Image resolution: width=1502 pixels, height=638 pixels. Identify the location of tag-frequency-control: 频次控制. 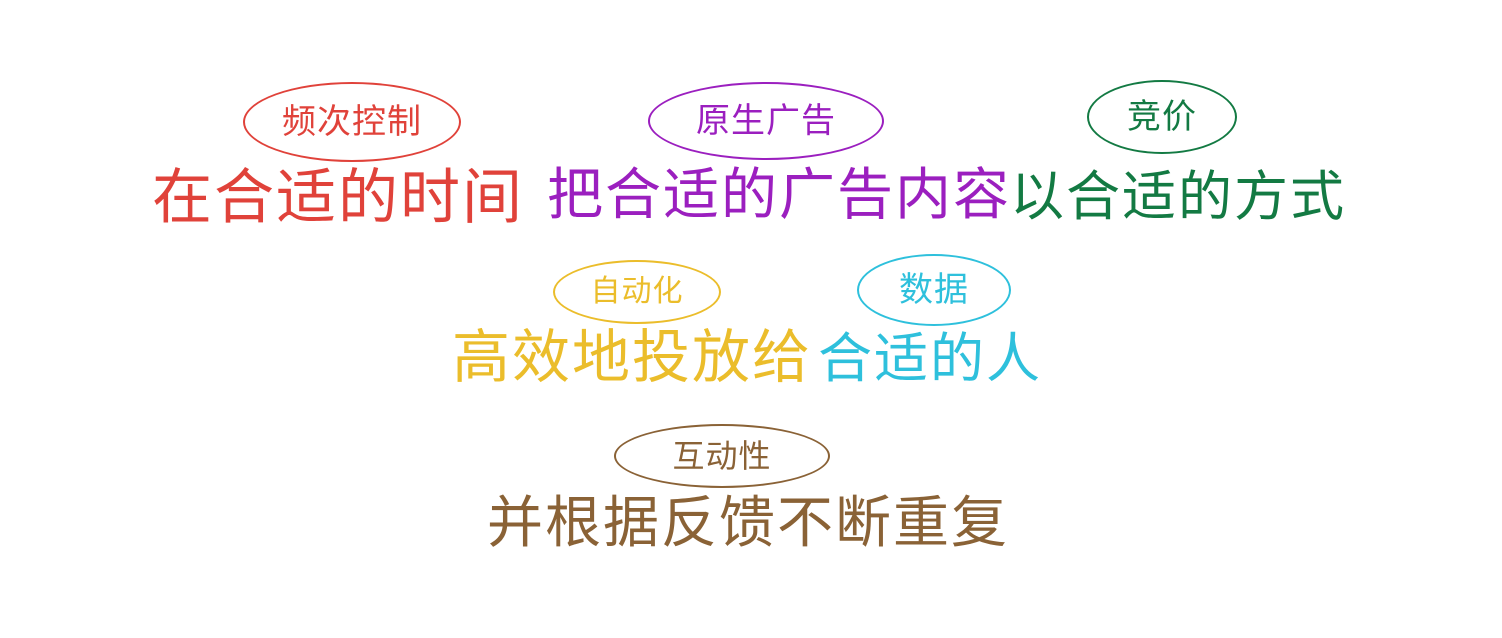
(352, 122).